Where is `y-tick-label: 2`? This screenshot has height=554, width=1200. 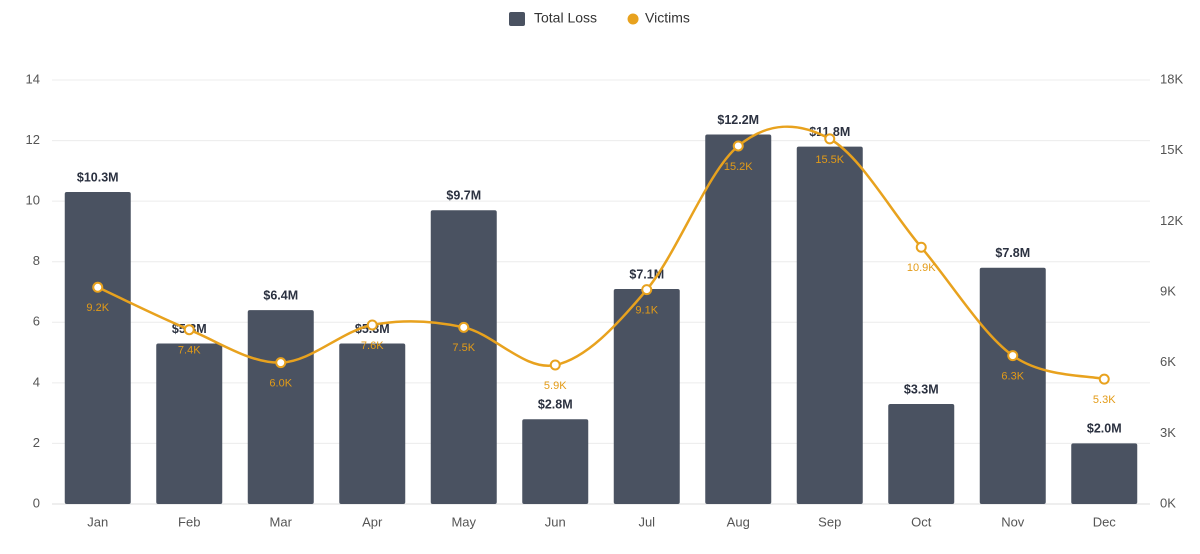 y-tick-label: 2 is located at coordinates (36, 442).